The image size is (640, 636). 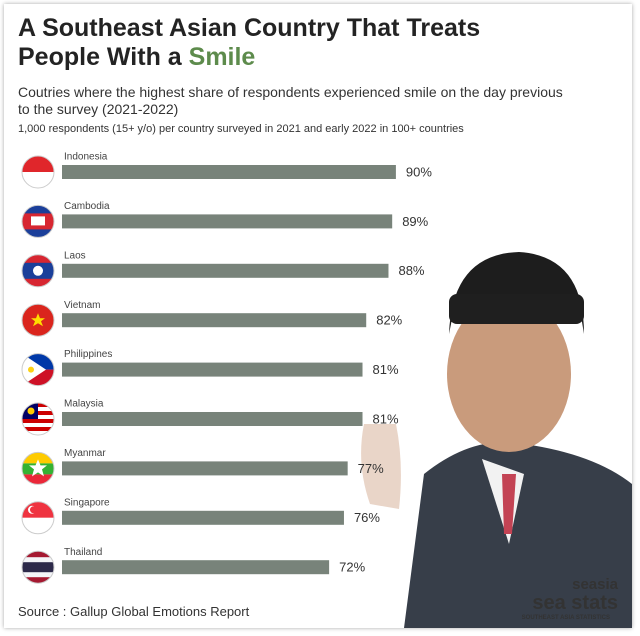 I want to click on value-label: 89%, so click(x=415, y=221).